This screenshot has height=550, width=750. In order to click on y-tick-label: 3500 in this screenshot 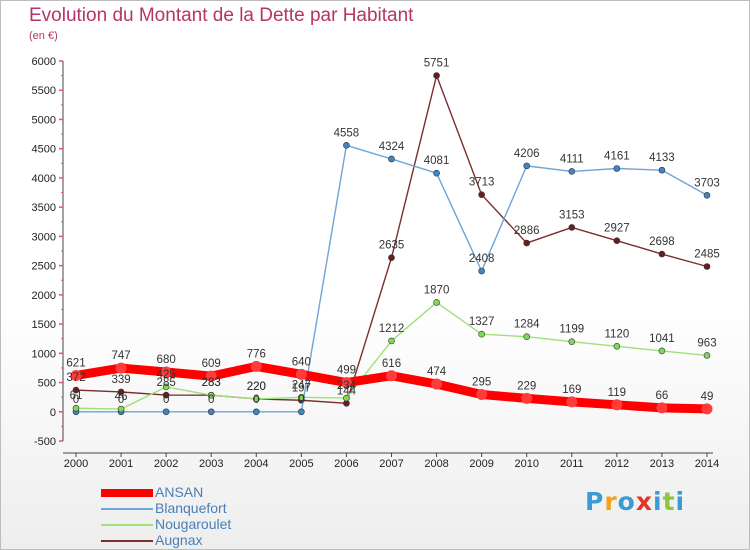, I will do `click(44, 208)`.